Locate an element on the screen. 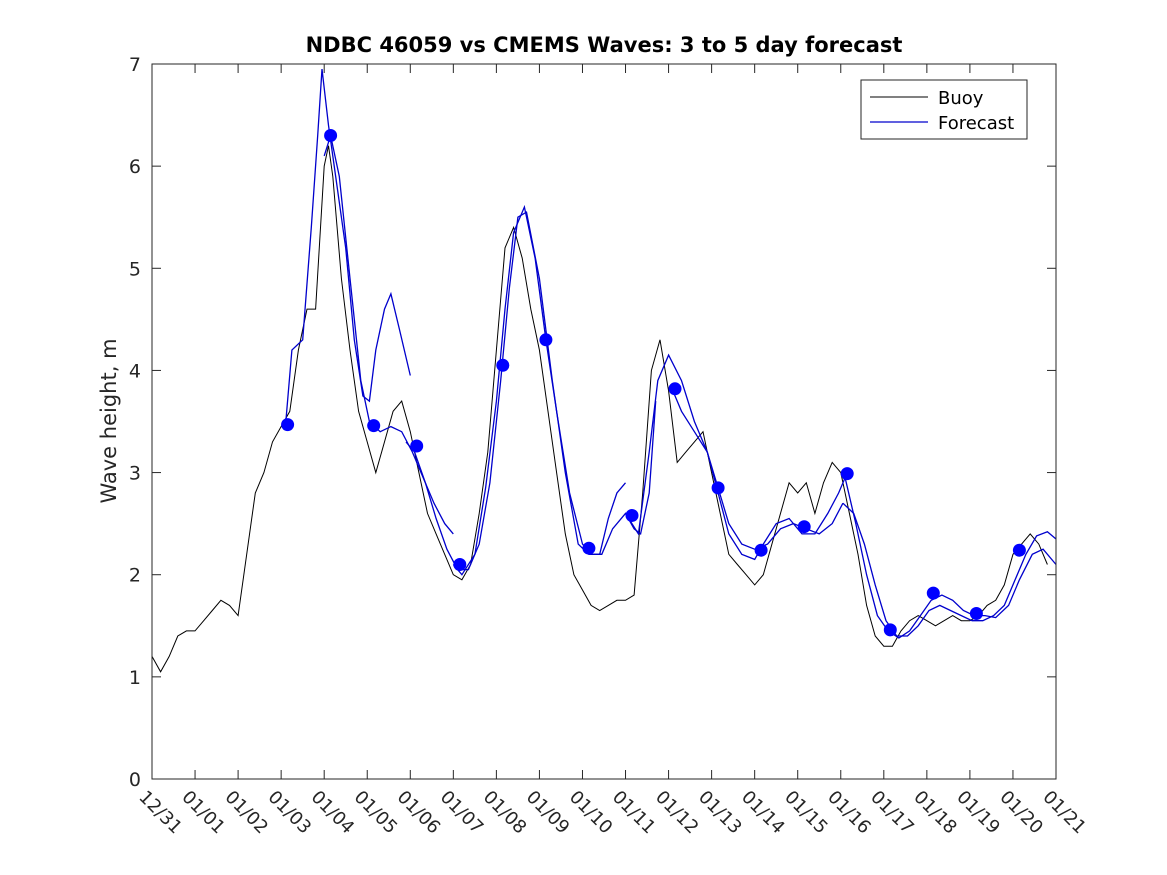 This screenshot has width=1167, height=875. legend-forecast-label: Forecast is located at coordinates (976, 123).